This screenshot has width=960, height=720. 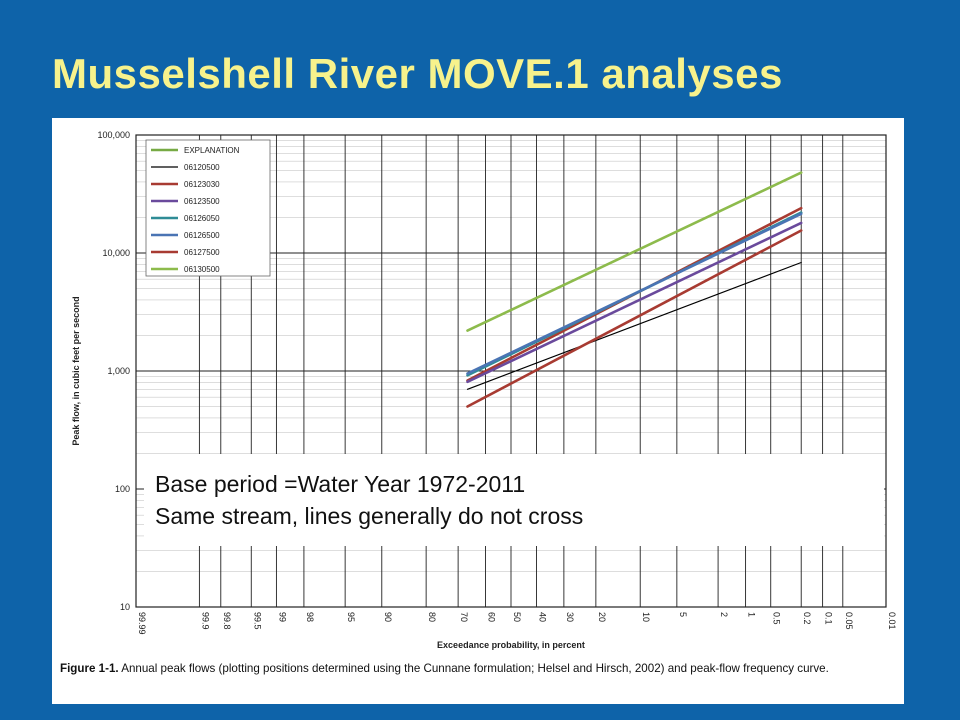 I want to click on callout-line-1: Base period =Water Year 1972-2011, so click(x=340, y=484).